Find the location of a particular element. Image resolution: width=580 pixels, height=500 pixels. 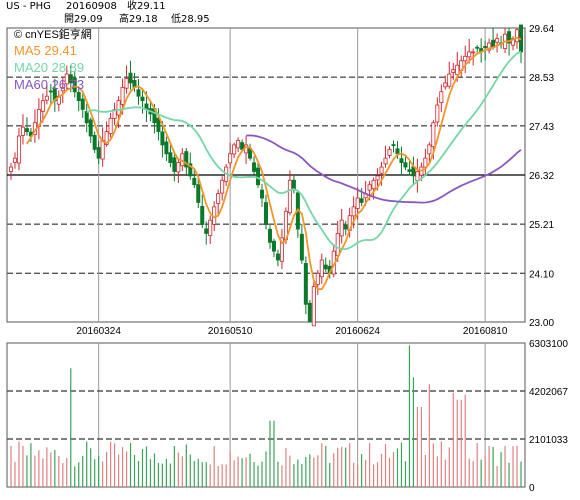

date-tick-label: 20160624 is located at coordinates (357, 331).